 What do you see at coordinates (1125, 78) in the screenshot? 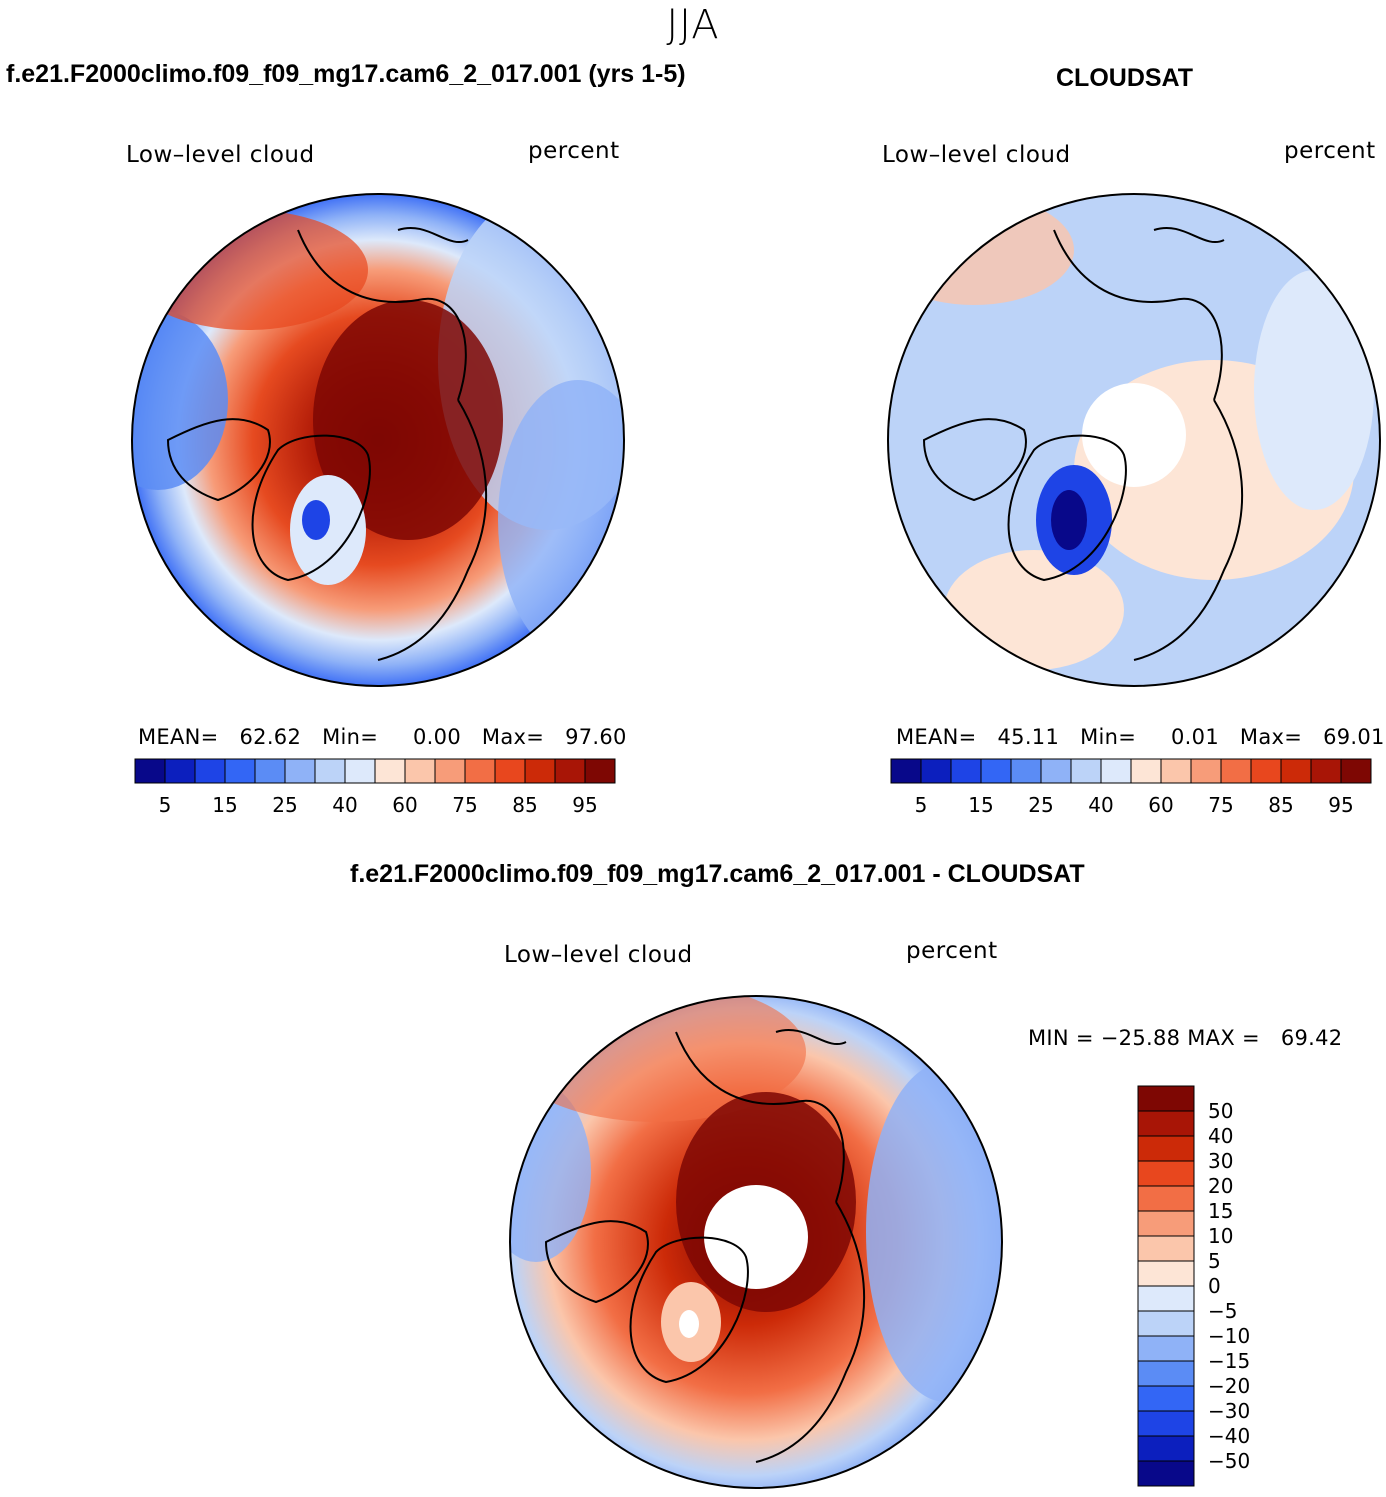
I see `panel-obs-title: CLOUDSAT` at bounding box center [1125, 78].